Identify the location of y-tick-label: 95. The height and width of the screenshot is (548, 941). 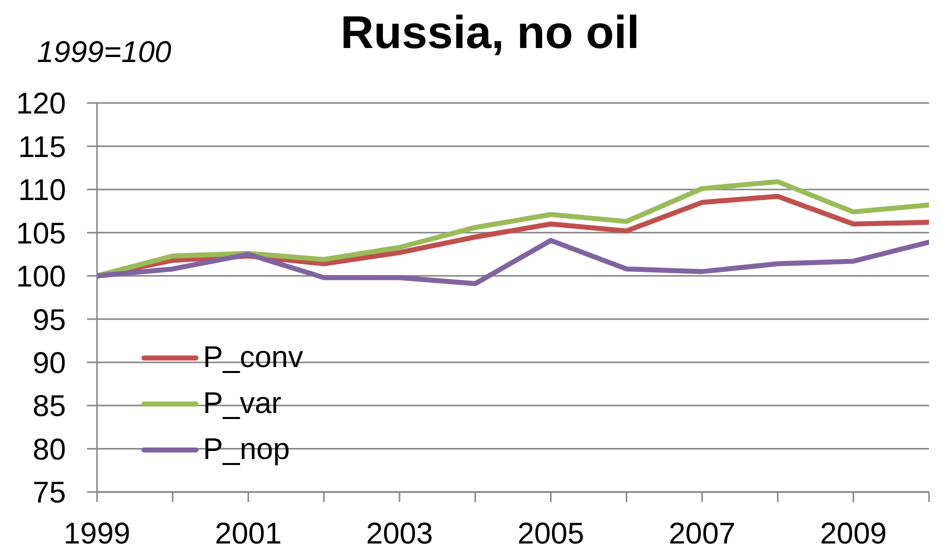
(49, 320).